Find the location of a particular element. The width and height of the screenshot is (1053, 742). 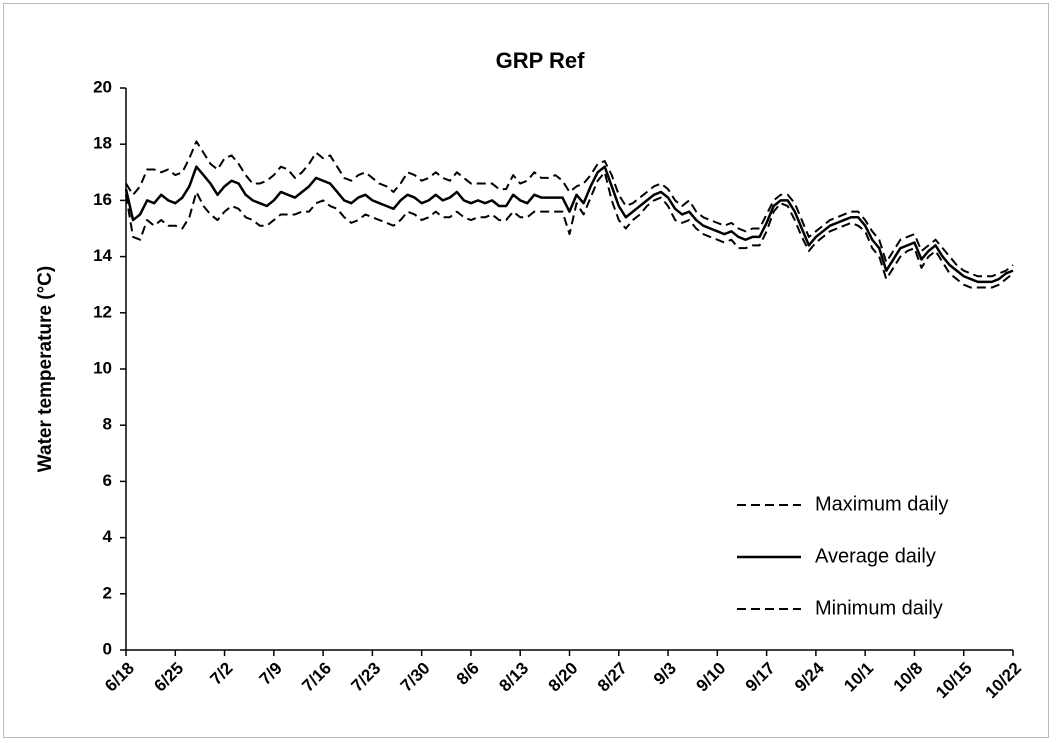

y-tick-label: 10 is located at coordinates (102, 367).